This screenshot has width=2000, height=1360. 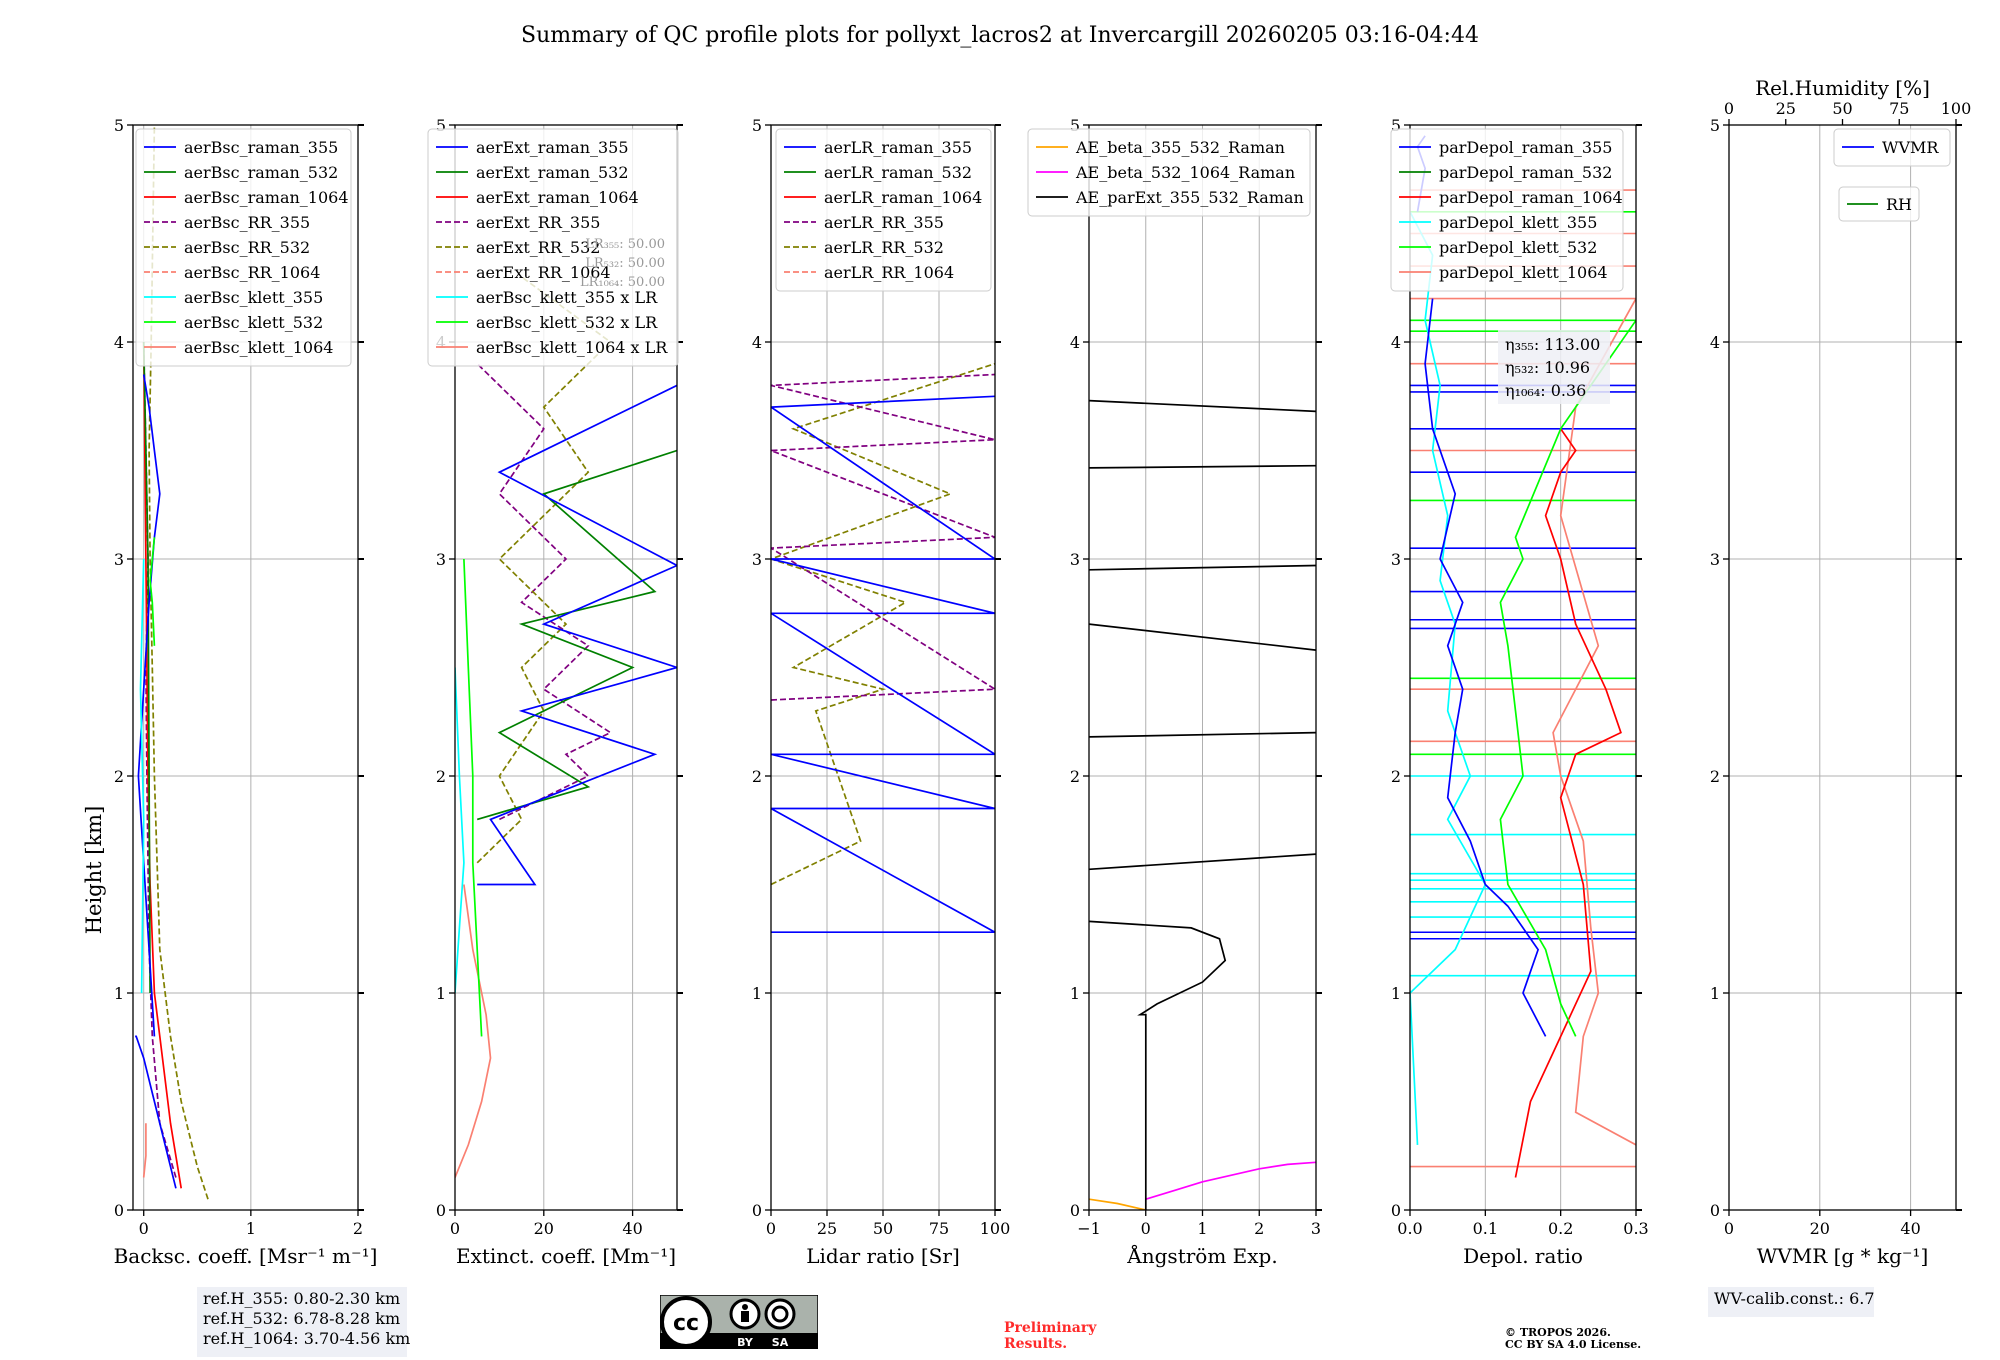 I want to click on preliminary-line2: Results., so click(x=1035, y=1344).